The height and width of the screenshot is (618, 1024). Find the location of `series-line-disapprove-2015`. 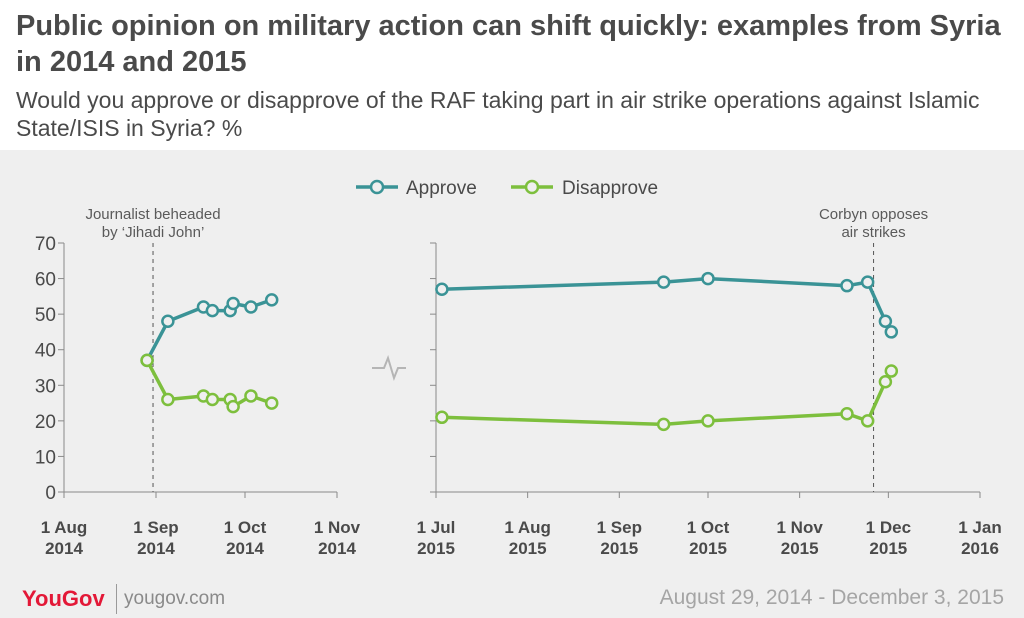

series-line-disapprove-2015 is located at coordinates (667, 398).